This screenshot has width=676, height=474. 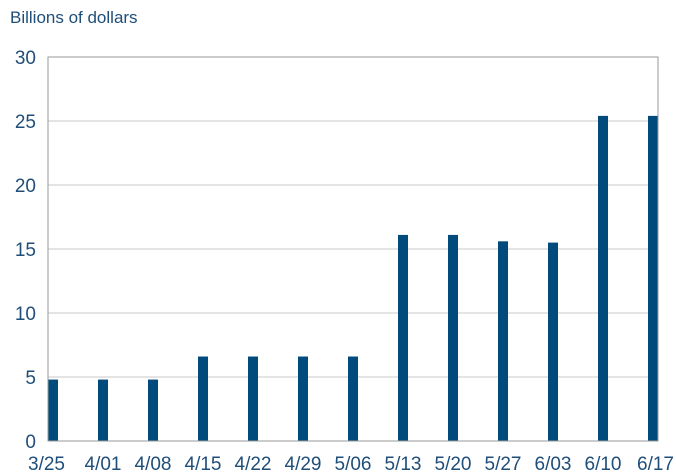 What do you see at coordinates (103, 464) in the screenshot?
I see `x-tick-label: 4/01` at bounding box center [103, 464].